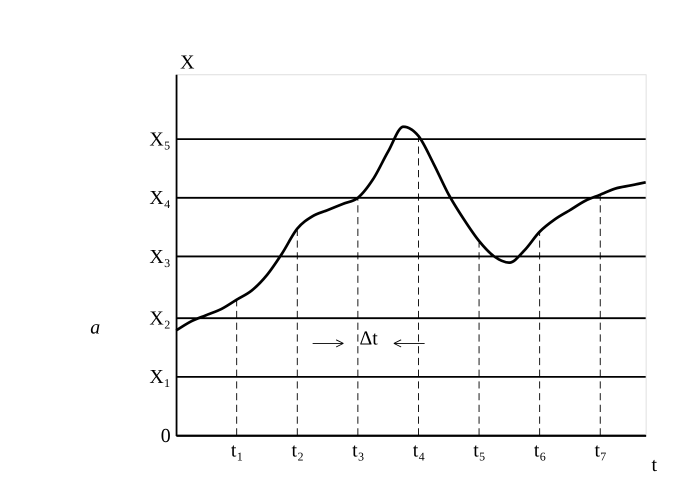 This screenshot has width=680, height=503. I want to click on x-tick-label: t₄, so click(419, 451).